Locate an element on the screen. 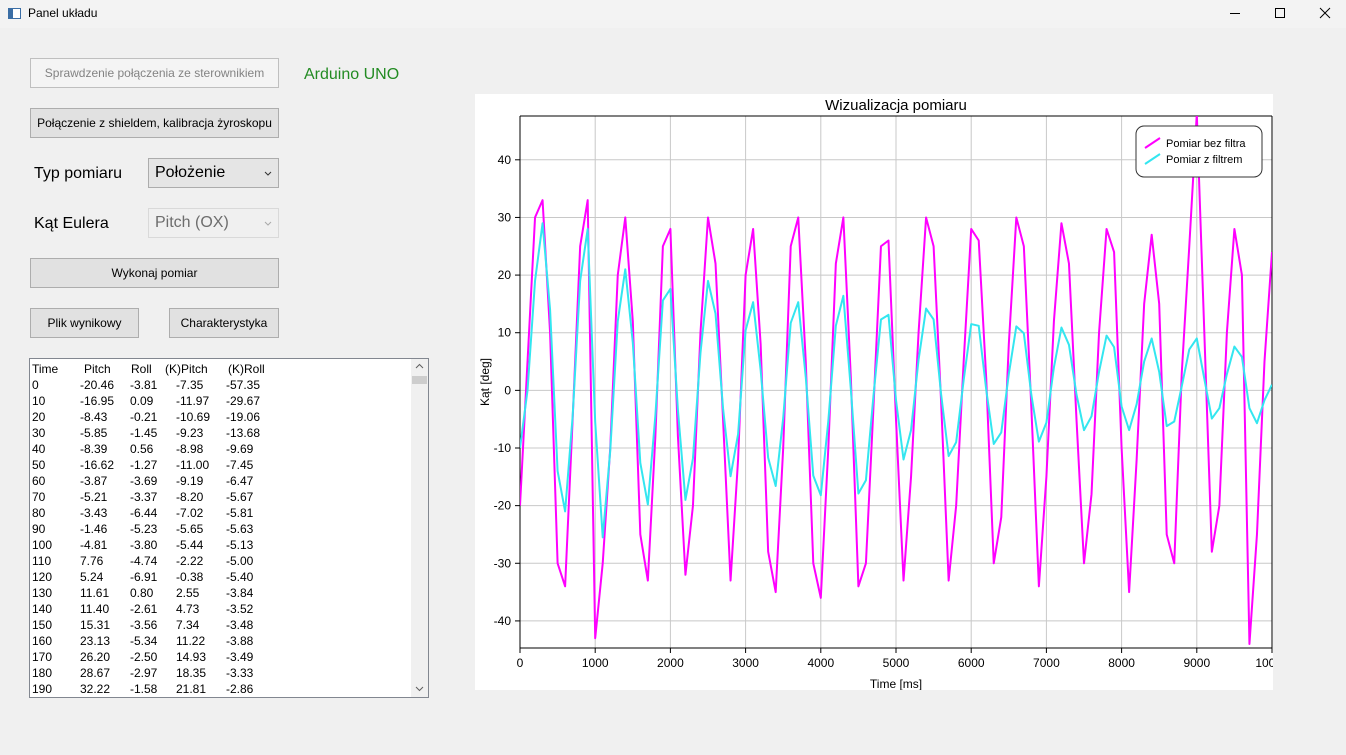 This screenshot has height=755, width=1346. table-cell: -11.97 is located at coordinates (193, 401).